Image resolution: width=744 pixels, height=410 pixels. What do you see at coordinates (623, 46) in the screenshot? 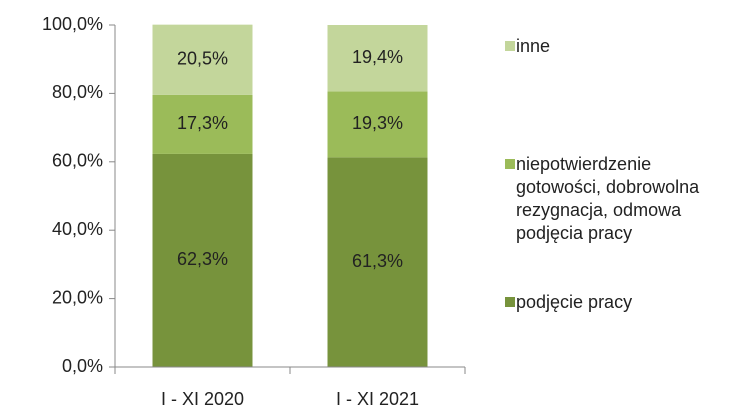
I see `legend-item: inne` at bounding box center [623, 46].